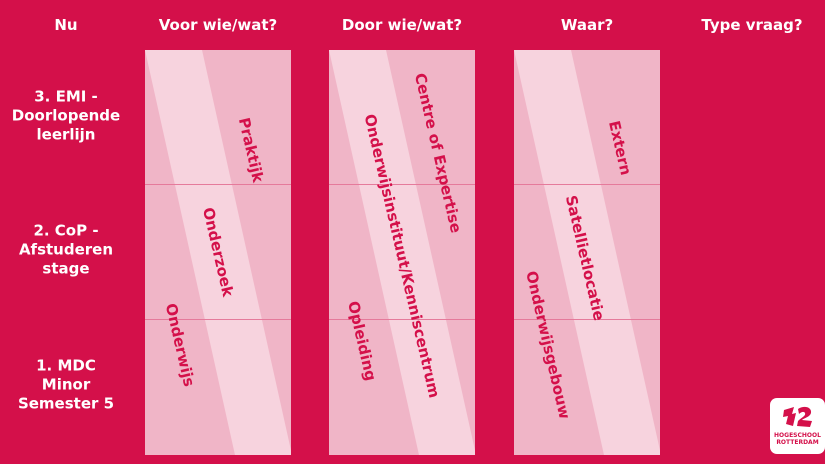  What do you see at coordinates (66, 25) in the screenshot?
I see `header-nu: Nu` at bounding box center [66, 25].